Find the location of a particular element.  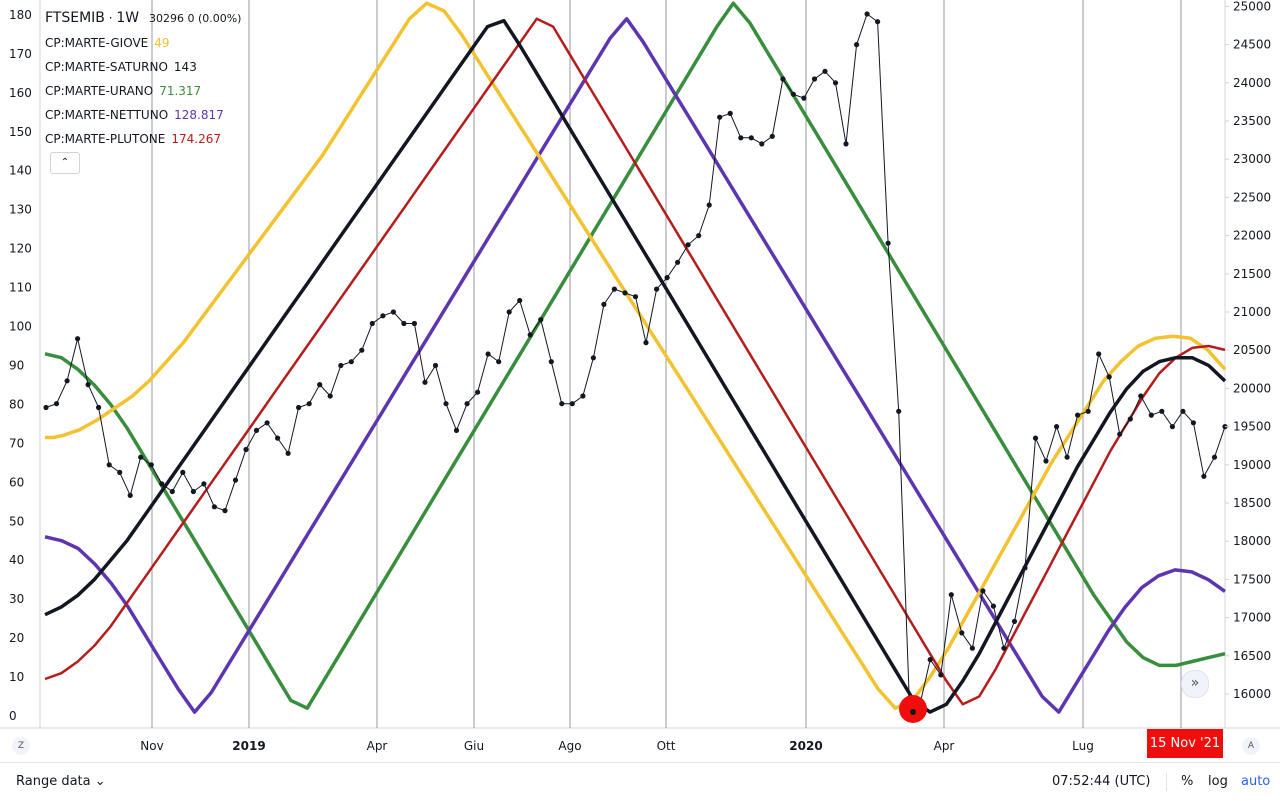

clock-display: 07:52:44 (UTC) is located at coordinates (1101, 781).